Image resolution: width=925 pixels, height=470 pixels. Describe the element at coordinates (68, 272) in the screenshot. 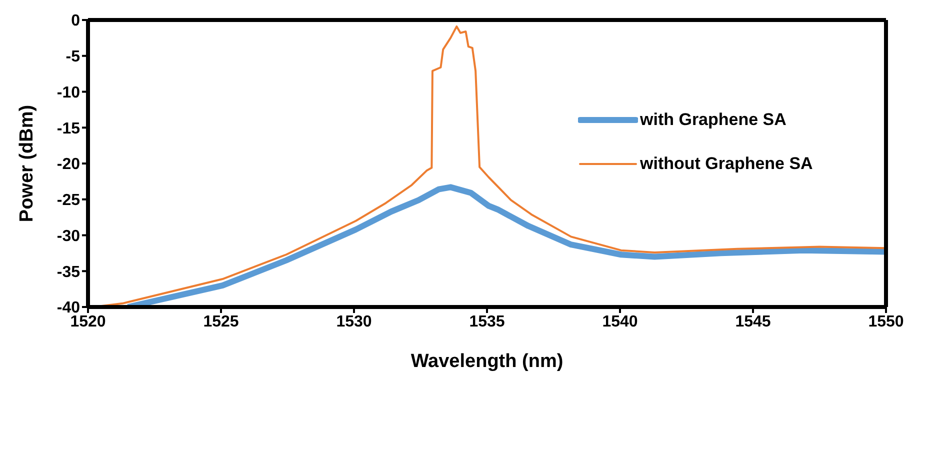

I see `y-tick-label: -35` at that location.